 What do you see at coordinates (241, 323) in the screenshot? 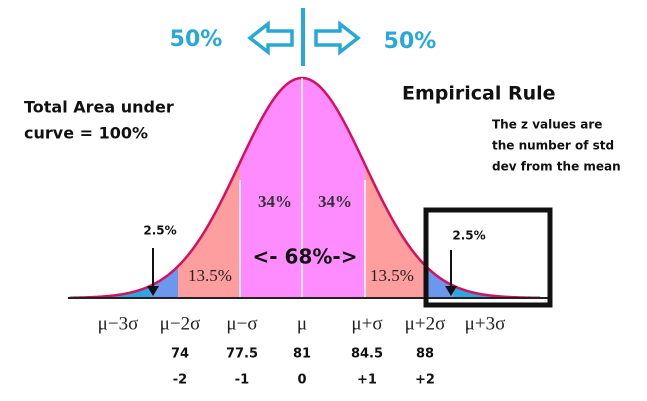
I see `axis-label: μ−σ` at bounding box center [241, 323].